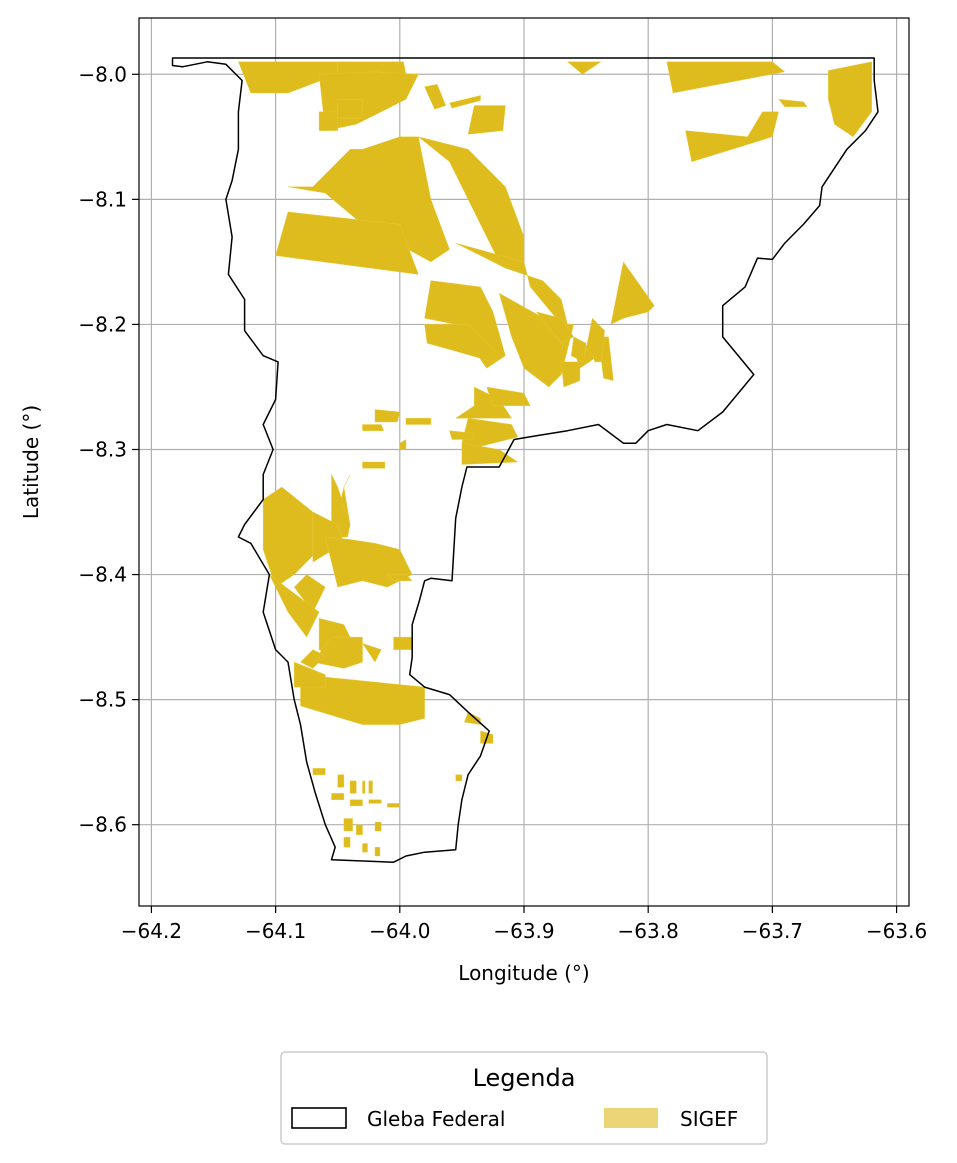  I want to click on y-tick-label: −8.5, so click(102, 700).